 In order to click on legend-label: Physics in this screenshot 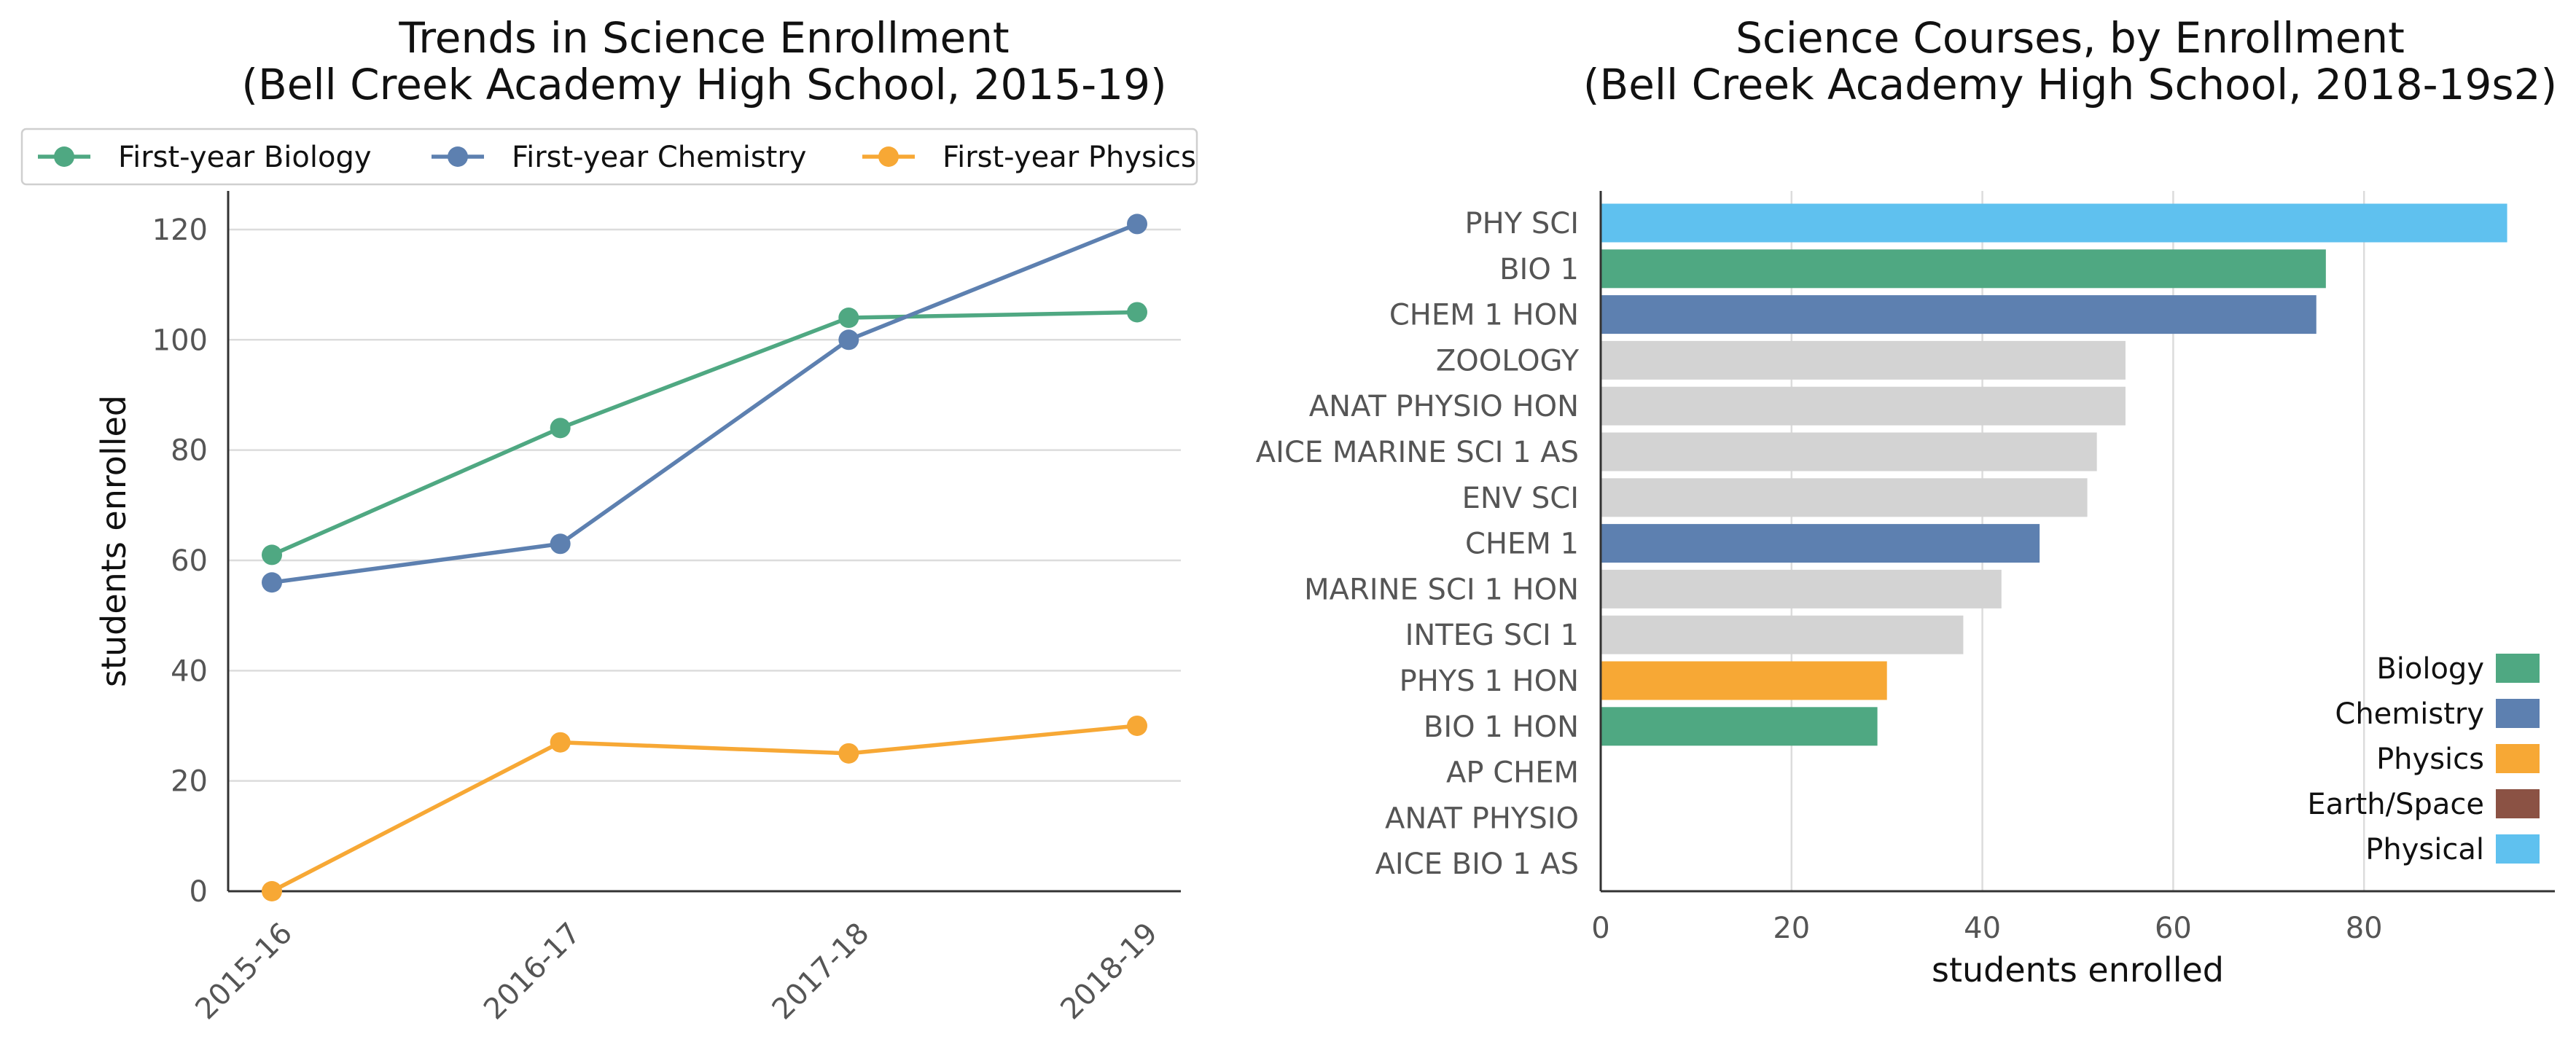, I will do `click(2430, 759)`.